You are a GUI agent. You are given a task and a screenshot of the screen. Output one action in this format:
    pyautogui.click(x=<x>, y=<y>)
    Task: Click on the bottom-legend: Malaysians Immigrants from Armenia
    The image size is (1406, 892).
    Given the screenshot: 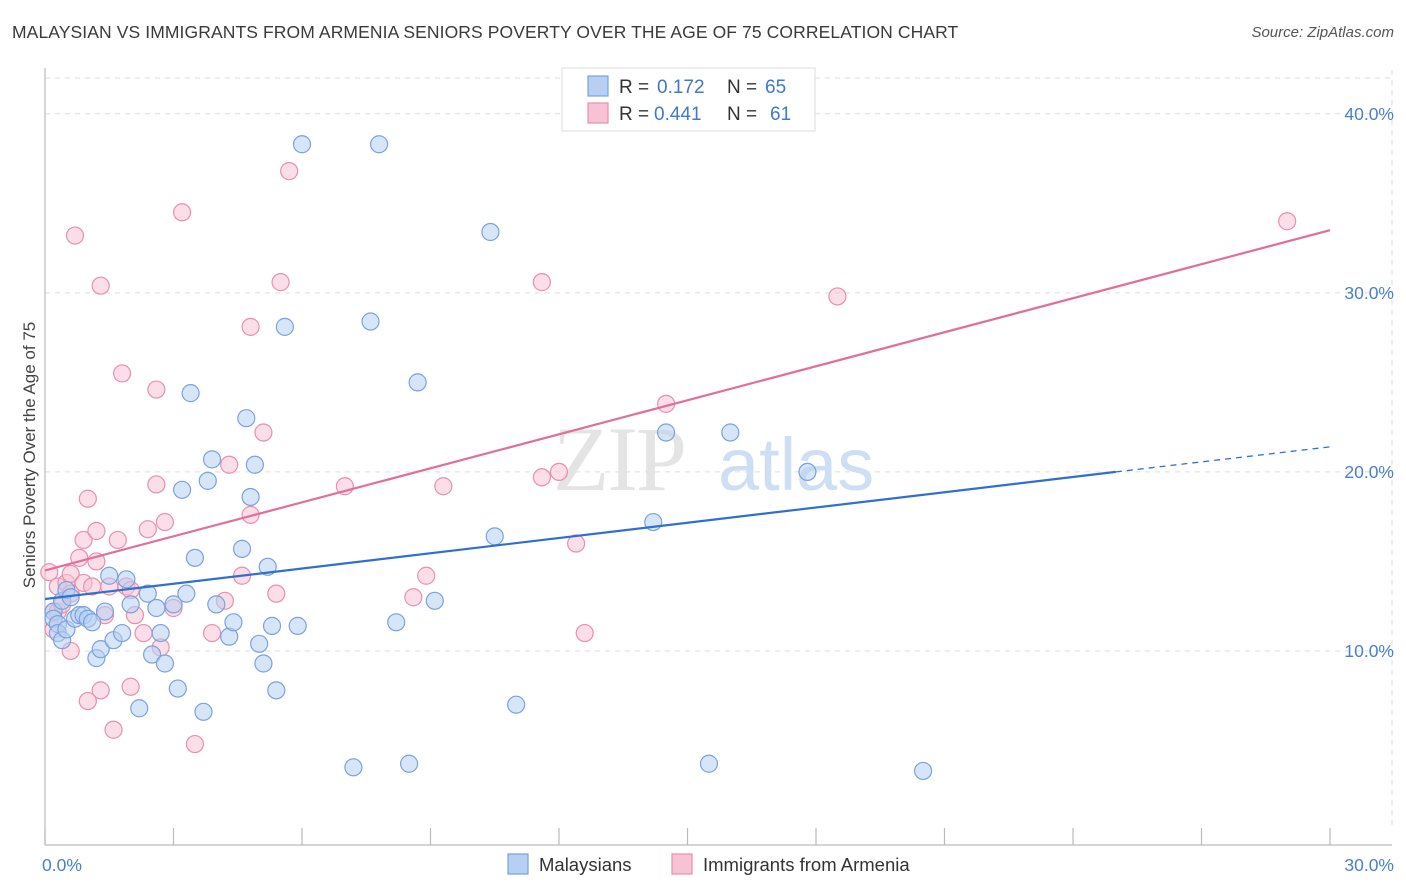 What is the action you would take?
    pyautogui.click(x=708, y=864)
    